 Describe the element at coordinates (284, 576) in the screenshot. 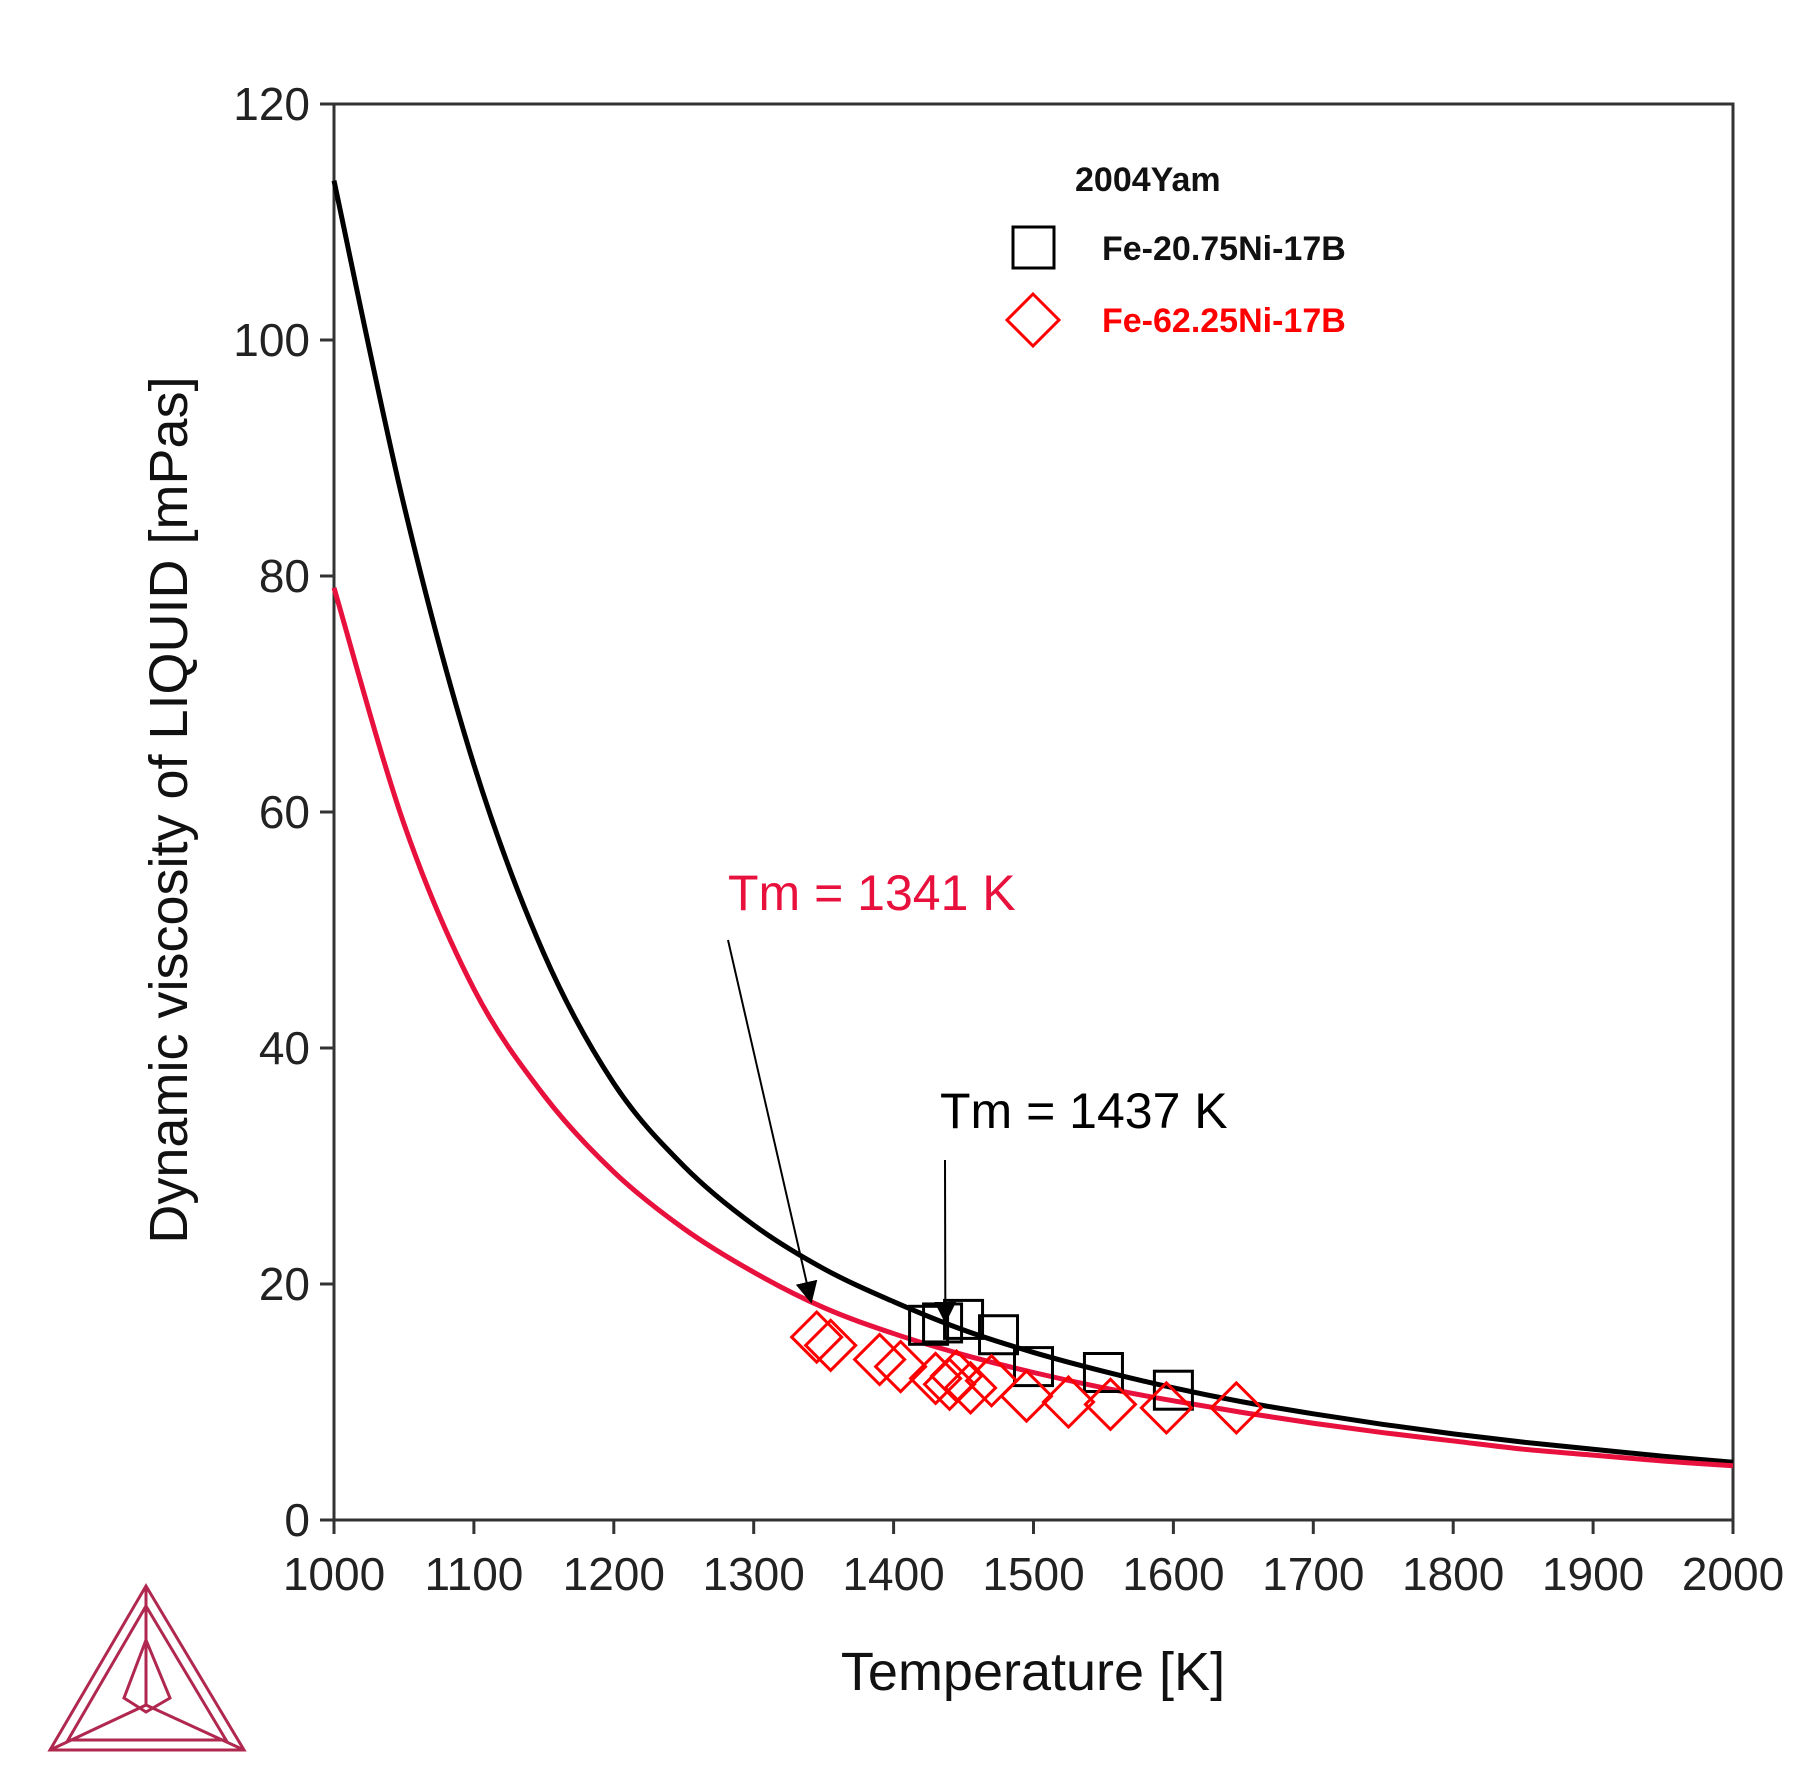

I see `y-tick-label: 80` at that location.